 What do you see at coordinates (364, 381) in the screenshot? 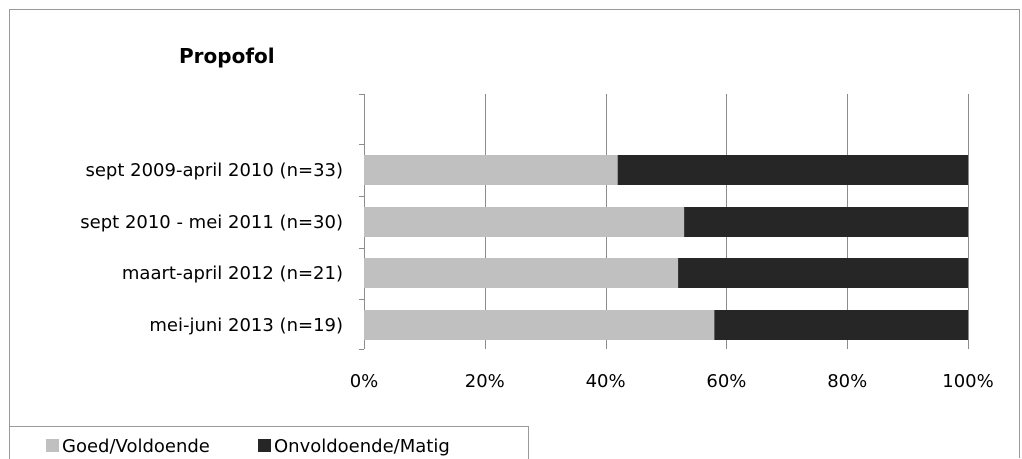
I see `x-tick-label: 0%` at bounding box center [364, 381].